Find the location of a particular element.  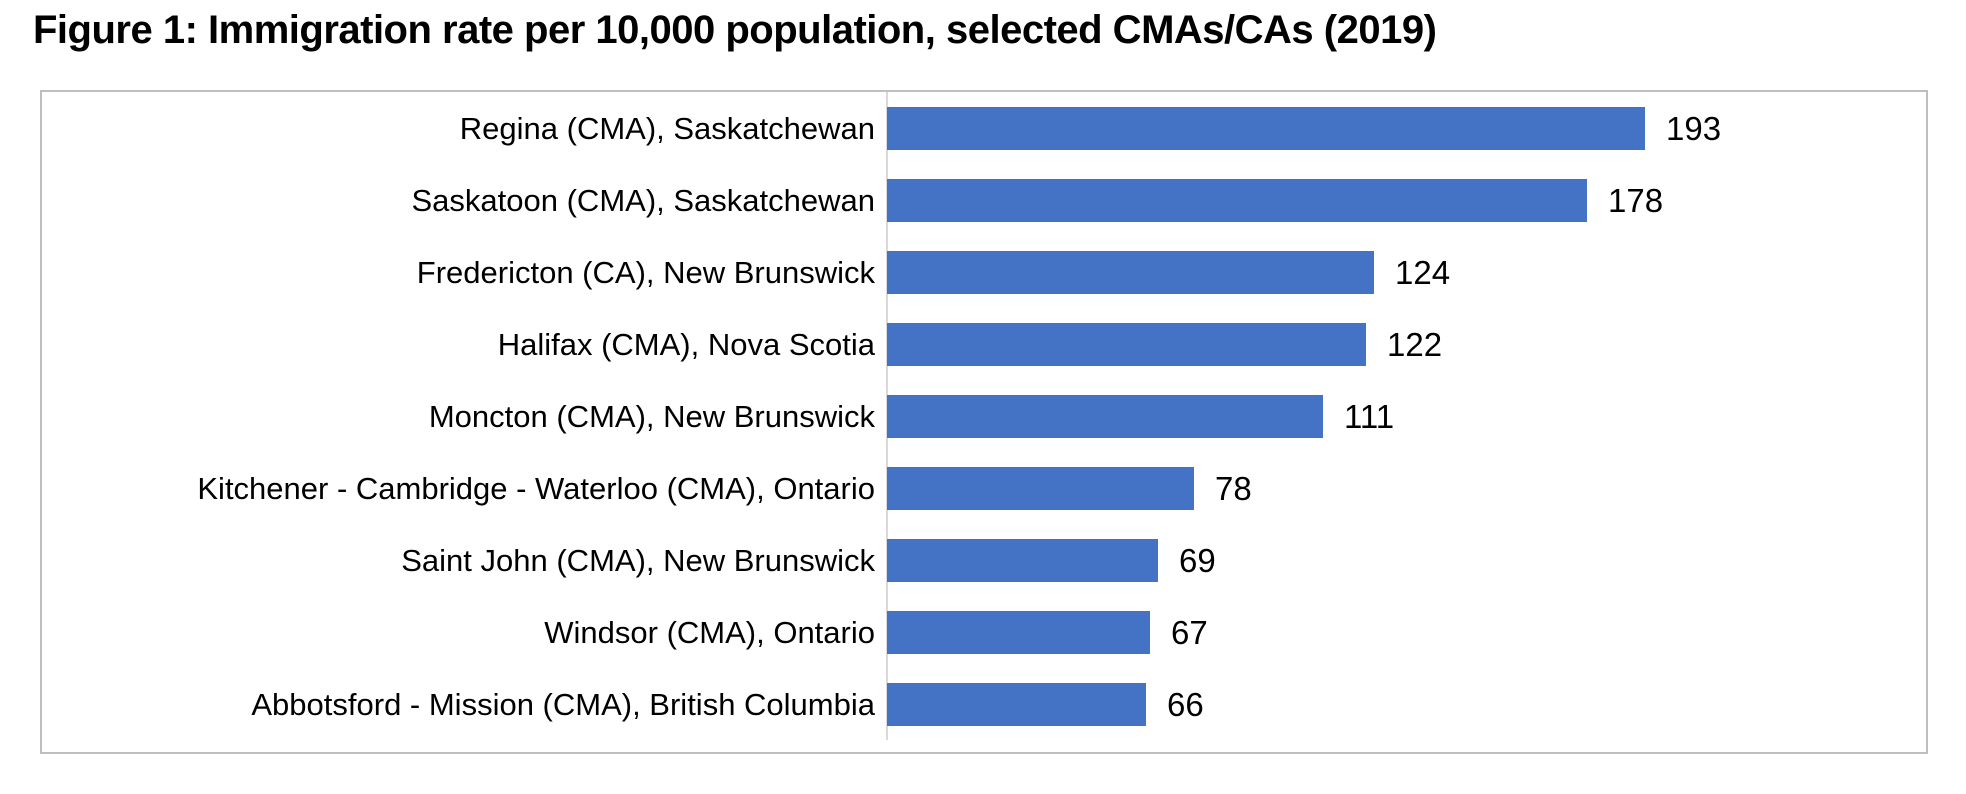

bar-area: 124 is located at coordinates (1406, 272).